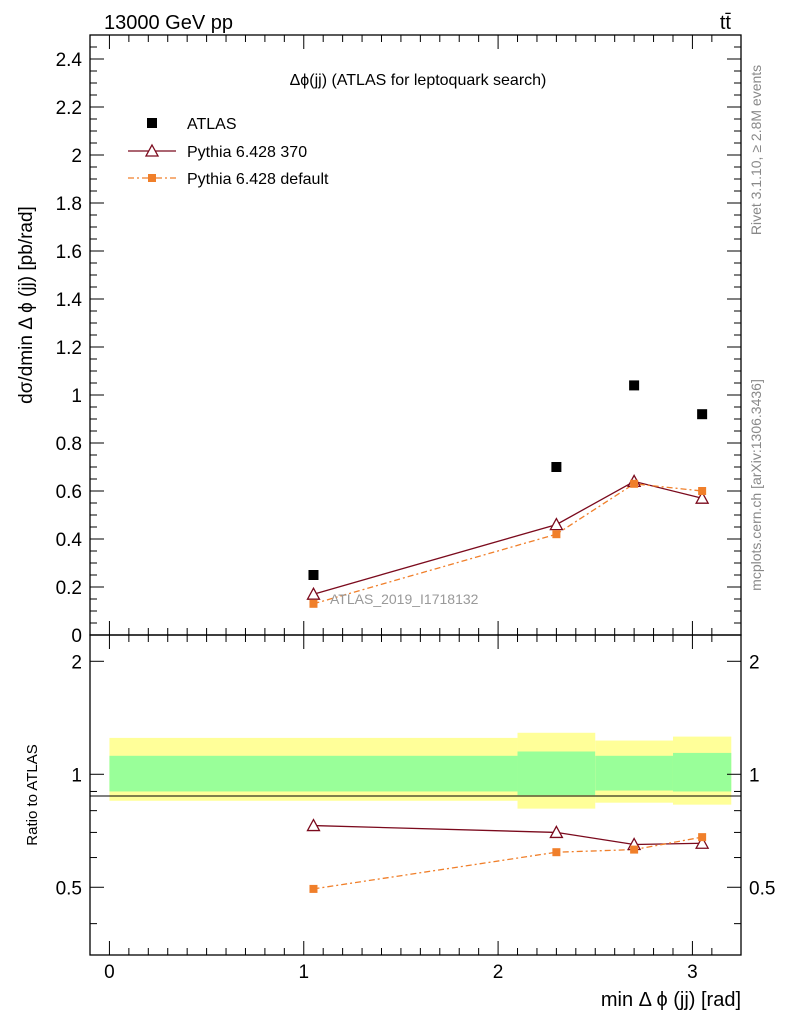 The height and width of the screenshot is (1024, 786). Describe the element at coordinates (69, 60) in the screenshot. I see `y-tick-label: 2.4` at that location.